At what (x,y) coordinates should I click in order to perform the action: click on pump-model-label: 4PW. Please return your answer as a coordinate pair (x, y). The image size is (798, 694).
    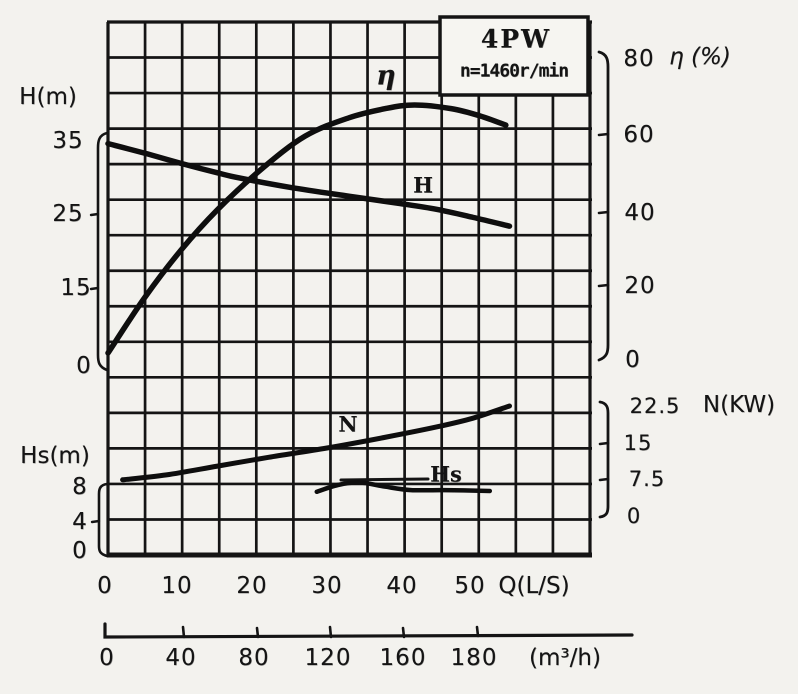
    Looking at the image, I should click on (516, 39).